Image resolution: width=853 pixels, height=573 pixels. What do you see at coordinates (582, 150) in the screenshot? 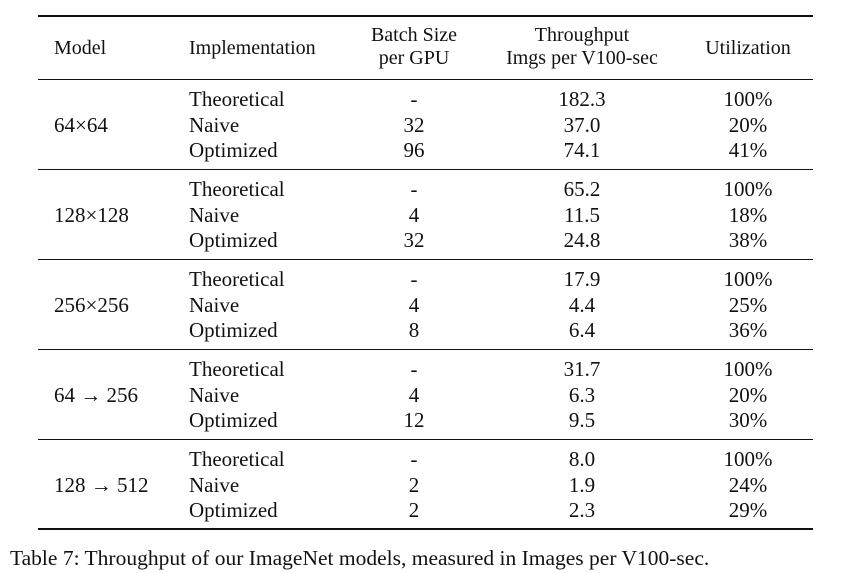
I see `row-throughput: 74.1` at bounding box center [582, 150].